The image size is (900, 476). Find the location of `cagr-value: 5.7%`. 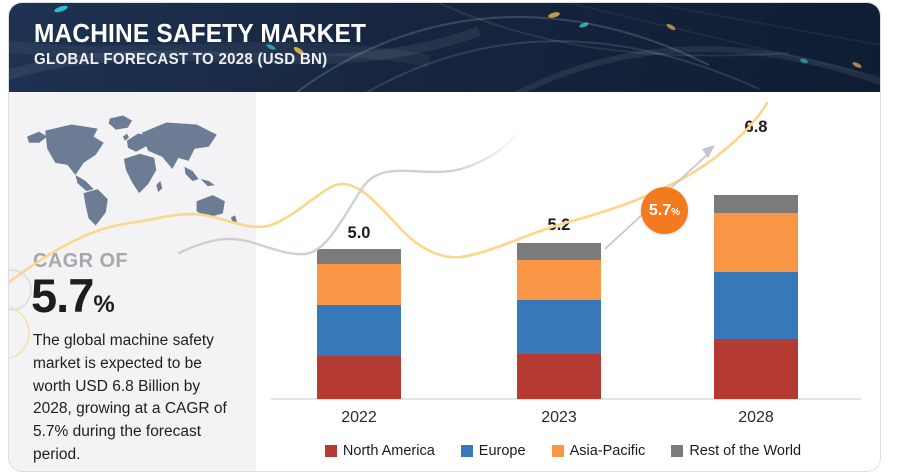

cagr-value: 5.7% is located at coordinates (73, 295).